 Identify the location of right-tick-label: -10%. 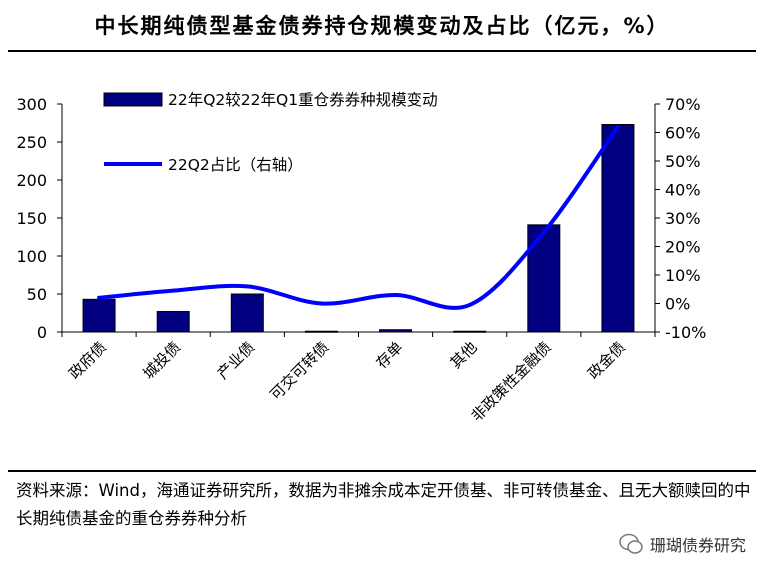
(685, 332).